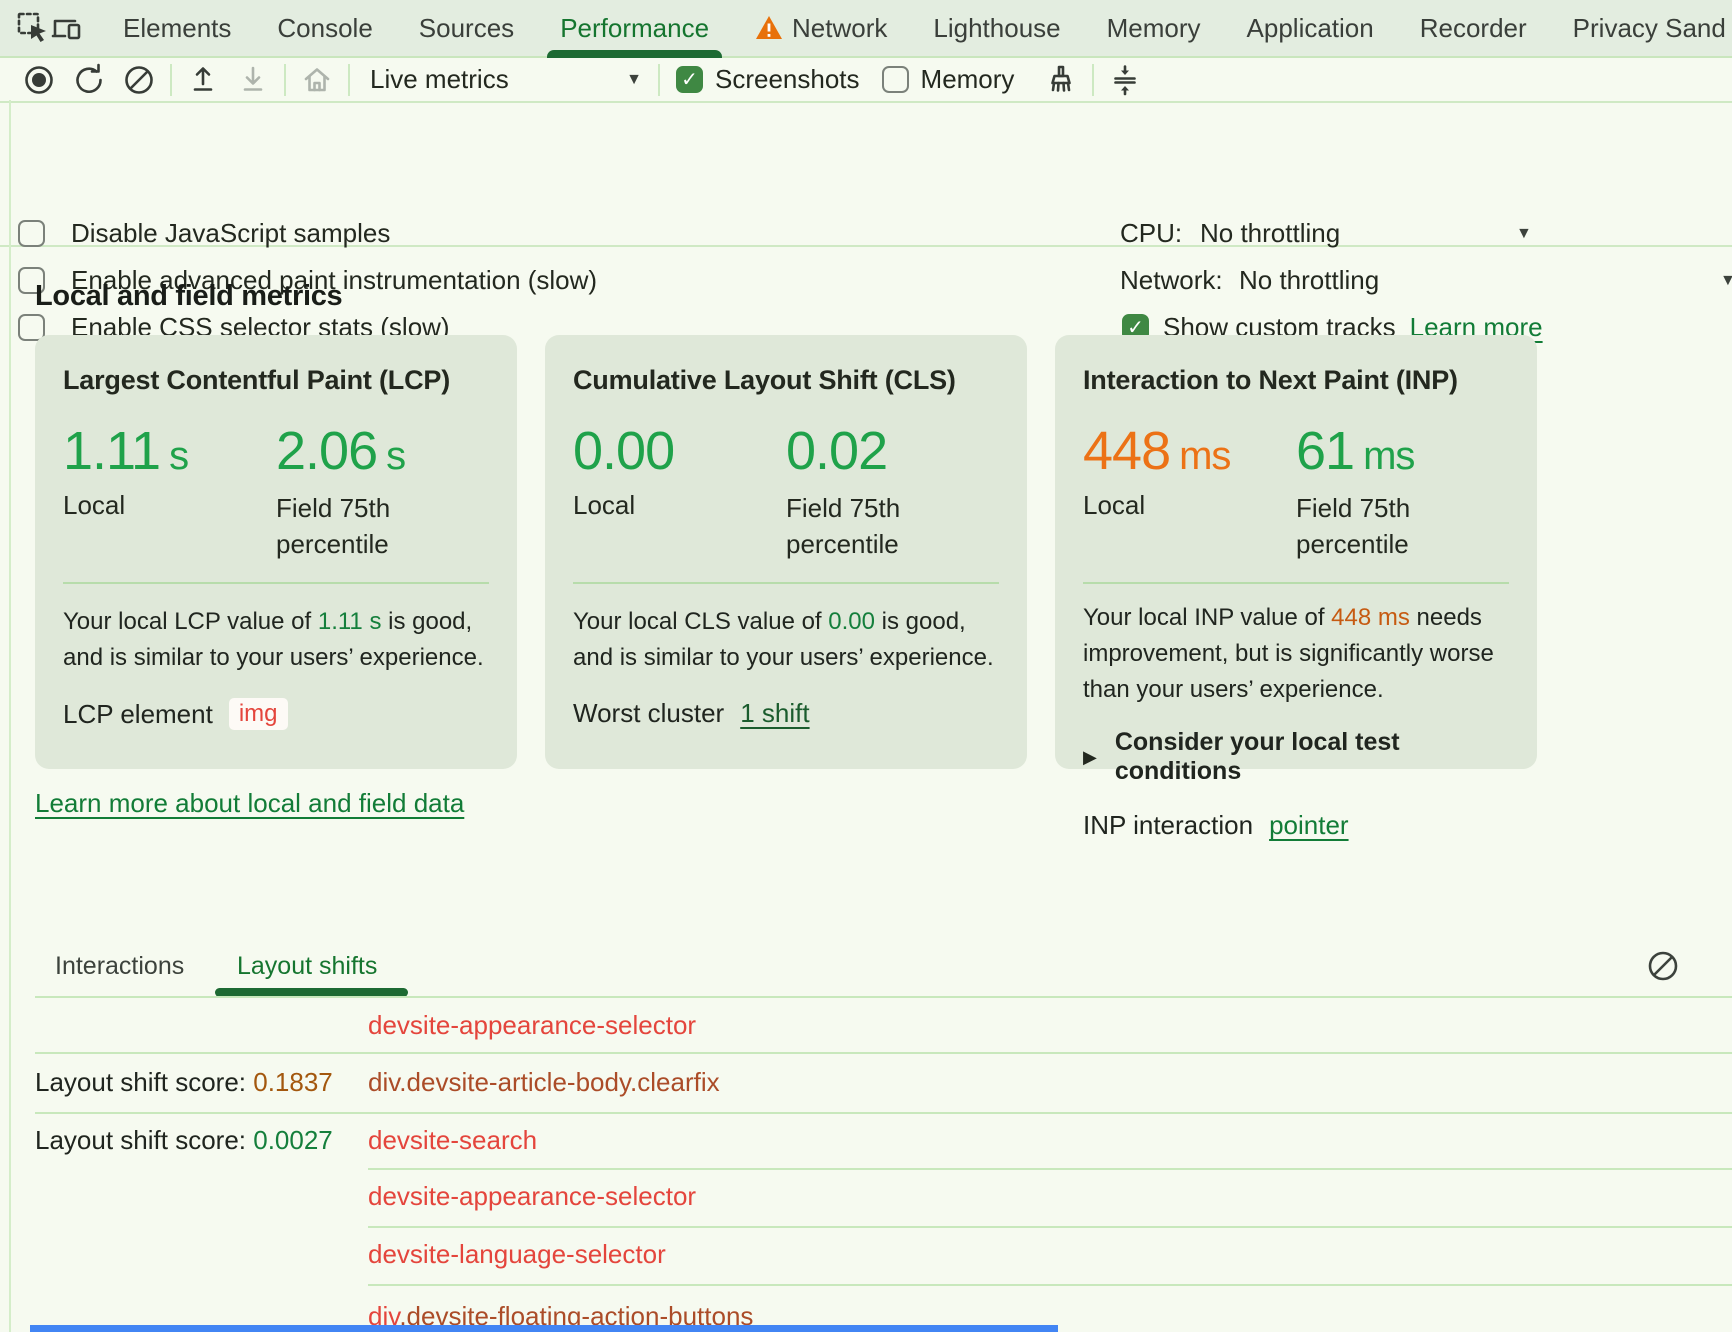 This screenshot has width=1732, height=1340. What do you see at coordinates (1649, 27) in the screenshot?
I see `tab-label: Privacy Sand` at bounding box center [1649, 27].